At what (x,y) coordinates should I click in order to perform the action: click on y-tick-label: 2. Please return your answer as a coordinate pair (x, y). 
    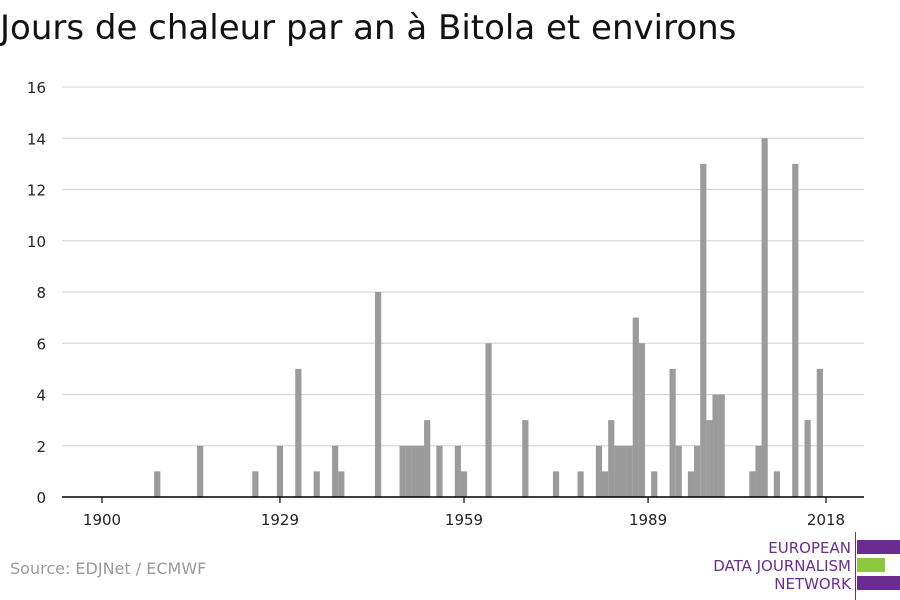
    Looking at the image, I should click on (41, 447).